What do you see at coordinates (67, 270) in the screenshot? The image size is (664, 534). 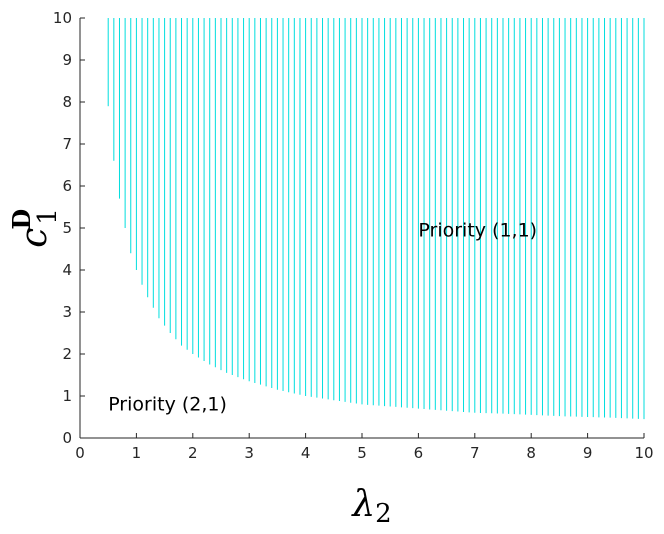 I see `y-tick-label: 4` at bounding box center [67, 270].